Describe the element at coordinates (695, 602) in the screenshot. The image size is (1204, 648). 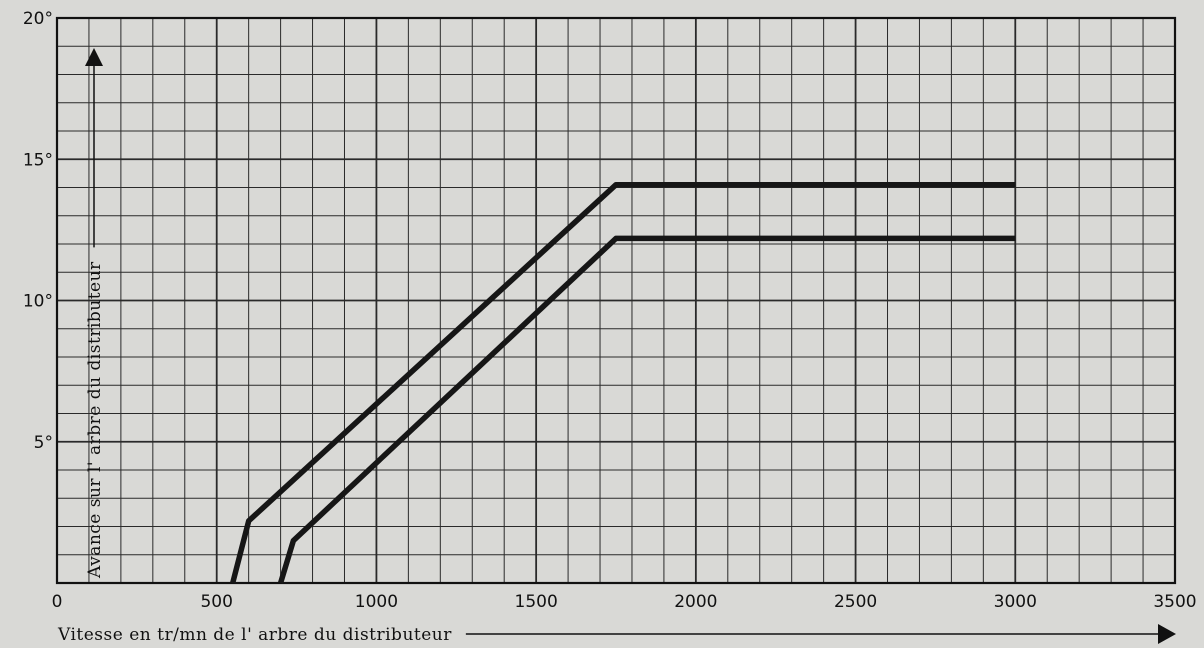
I see `x-tick-label: 2000` at that location.